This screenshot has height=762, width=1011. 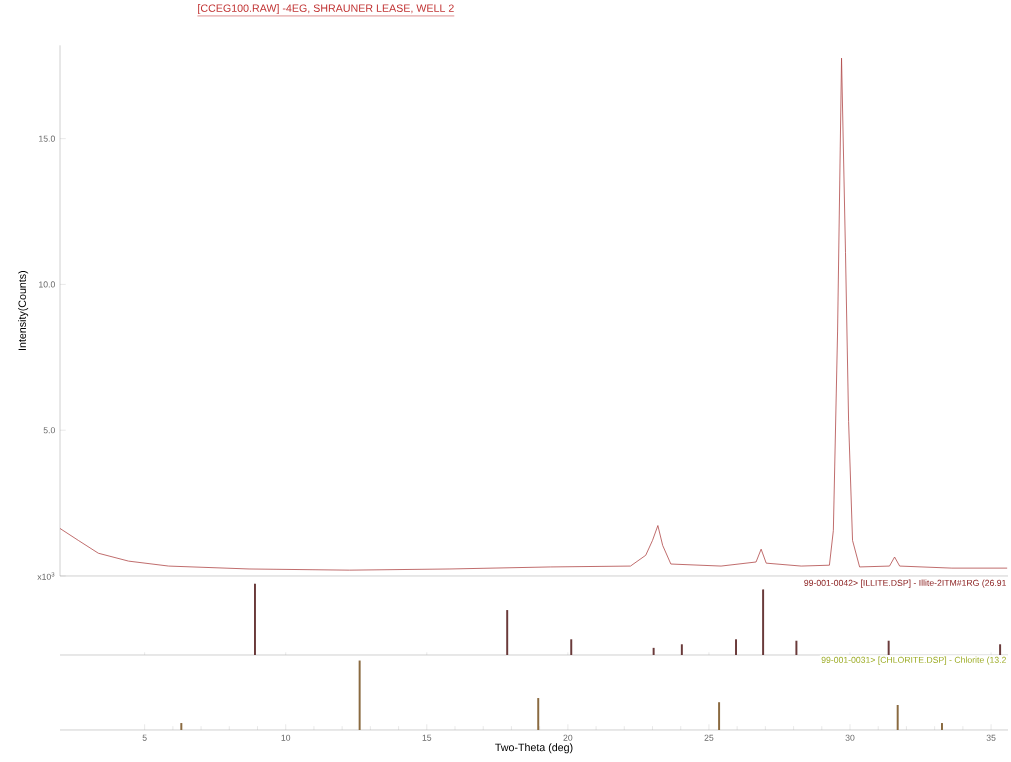 I want to click on y-tick-label: x10$^{3}$, so click(x=46, y=576).